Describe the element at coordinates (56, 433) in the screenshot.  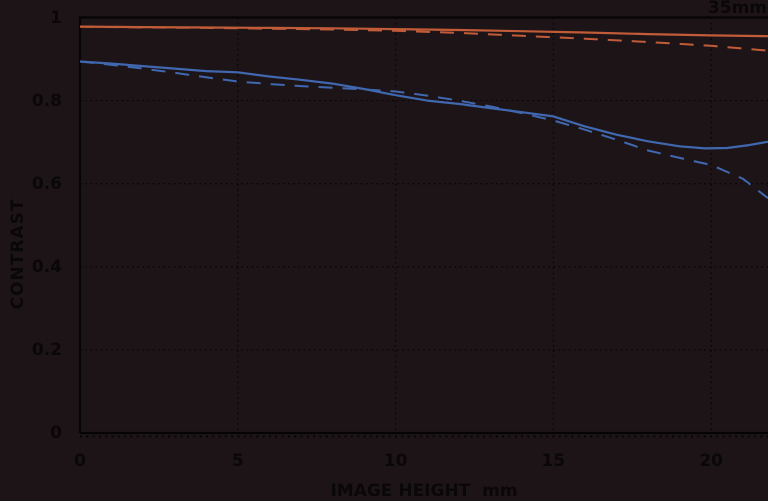
I see `y-tick-label-0: 0` at that location.